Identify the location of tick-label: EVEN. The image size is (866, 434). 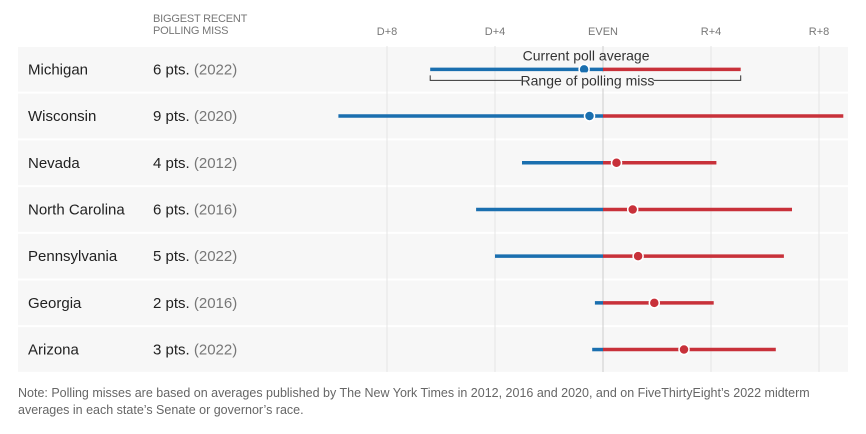
(603, 32).